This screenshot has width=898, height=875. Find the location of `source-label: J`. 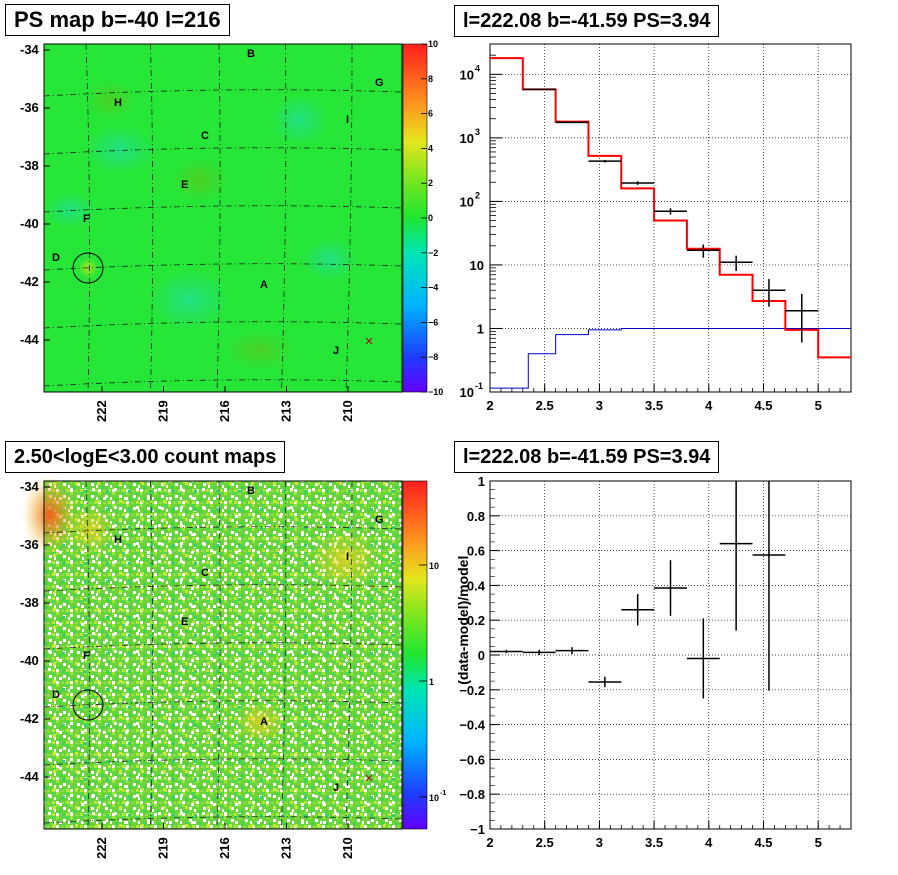

source-label: J is located at coordinates (336, 351).